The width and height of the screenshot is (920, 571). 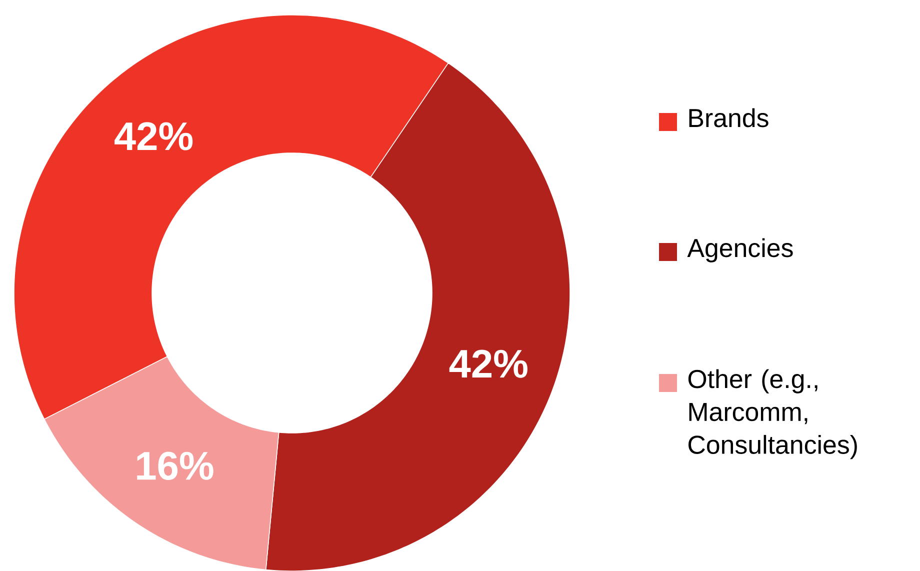 What do you see at coordinates (740, 250) in the screenshot?
I see `legend-label: Agencies` at bounding box center [740, 250].